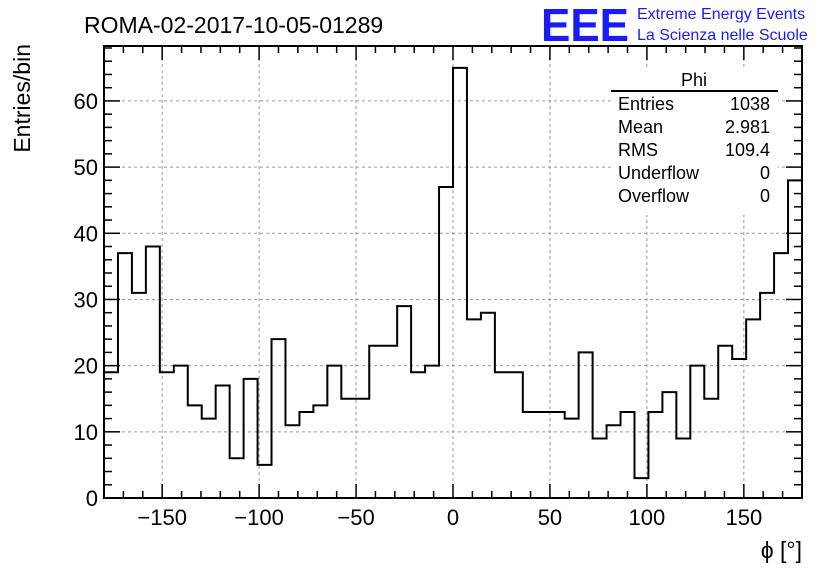  I want to click on stats-row-label: Underflow, so click(659, 173).